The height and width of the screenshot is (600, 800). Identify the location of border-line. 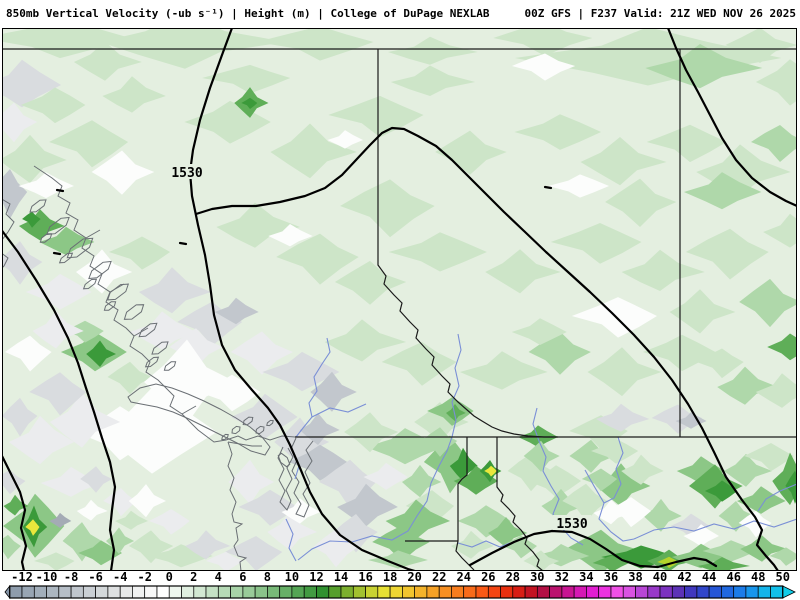
(467, 243).